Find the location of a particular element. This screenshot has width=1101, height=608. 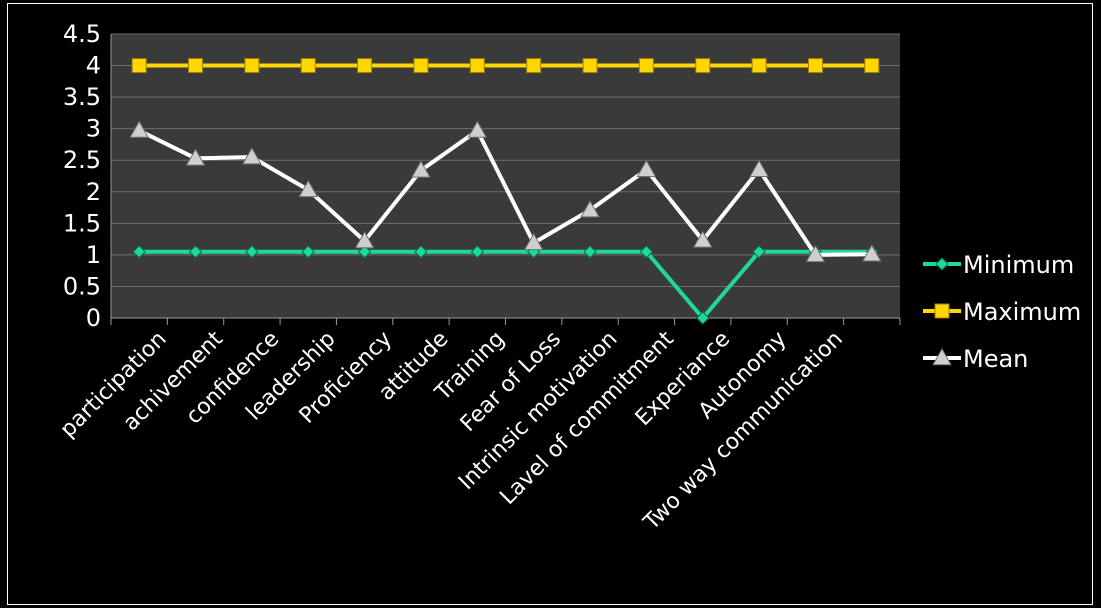

y-tick-label: 3.5 is located at coordinates (82, 97).